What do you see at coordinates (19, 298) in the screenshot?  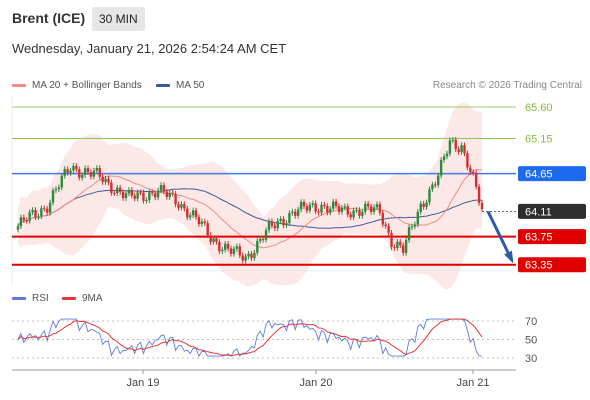 I see `rsi-swatch` at bounding box center [19, 298].